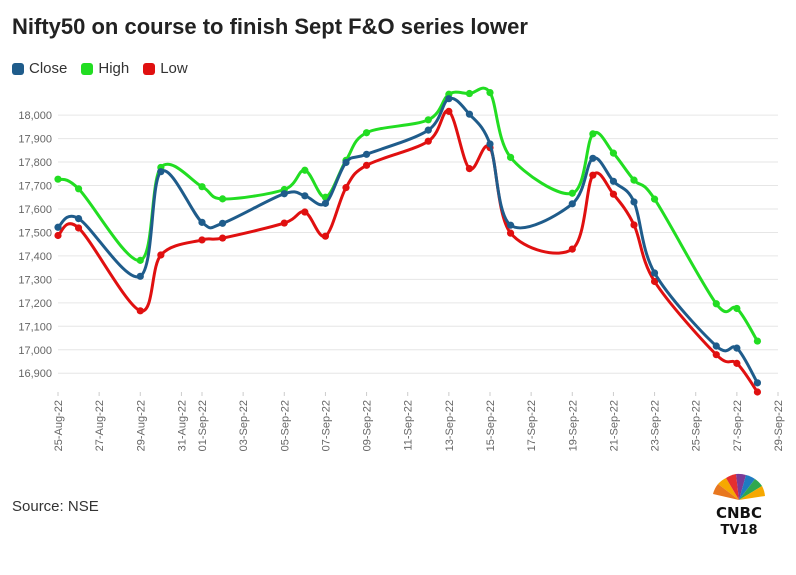 This screenshot has height=575, width=796. What do you see at coordinates (35, 280) in the screenshot?
I see `y-tick-label: 17,300` at bounding box center [35, 280].